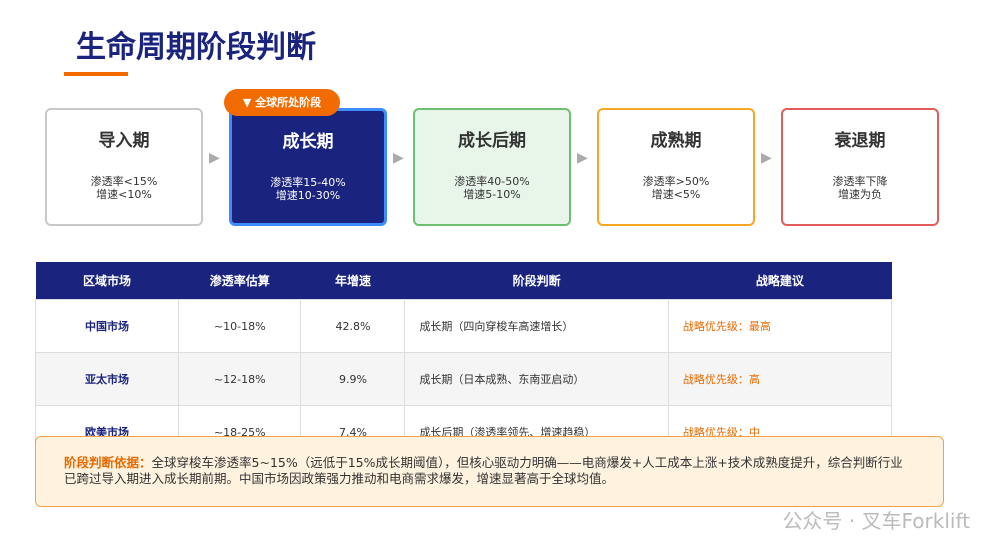  I want to click on stage-name: 衰退期, so click(860, 141).